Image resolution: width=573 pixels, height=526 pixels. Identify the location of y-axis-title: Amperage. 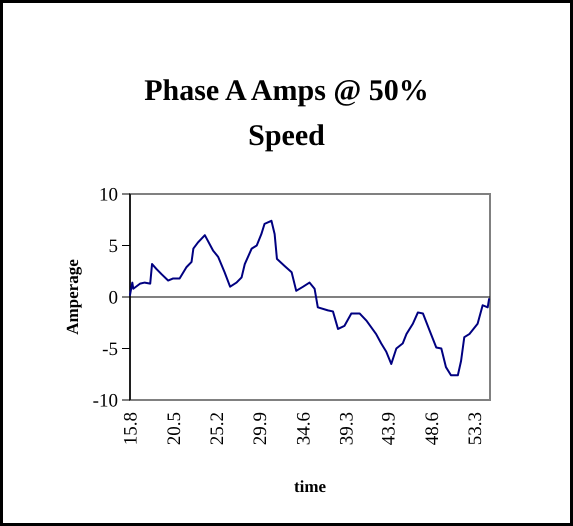
(72, 296).